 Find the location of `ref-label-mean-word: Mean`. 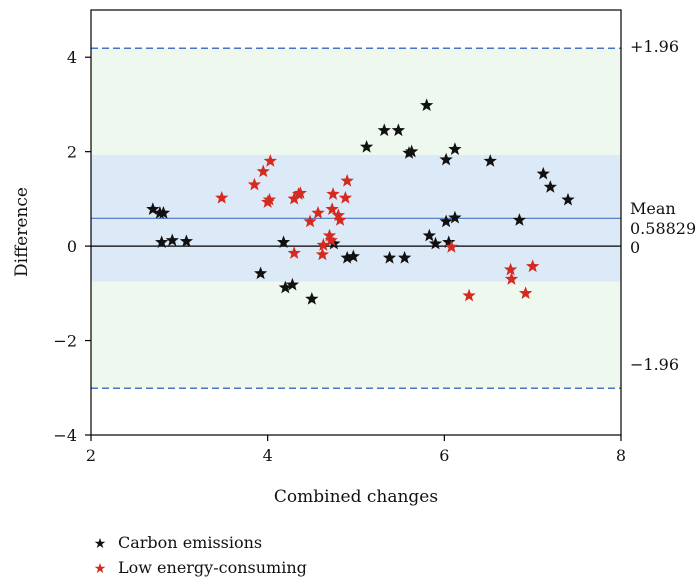

ref-label-mean-word: Mean is located at coordinates (653, 208).